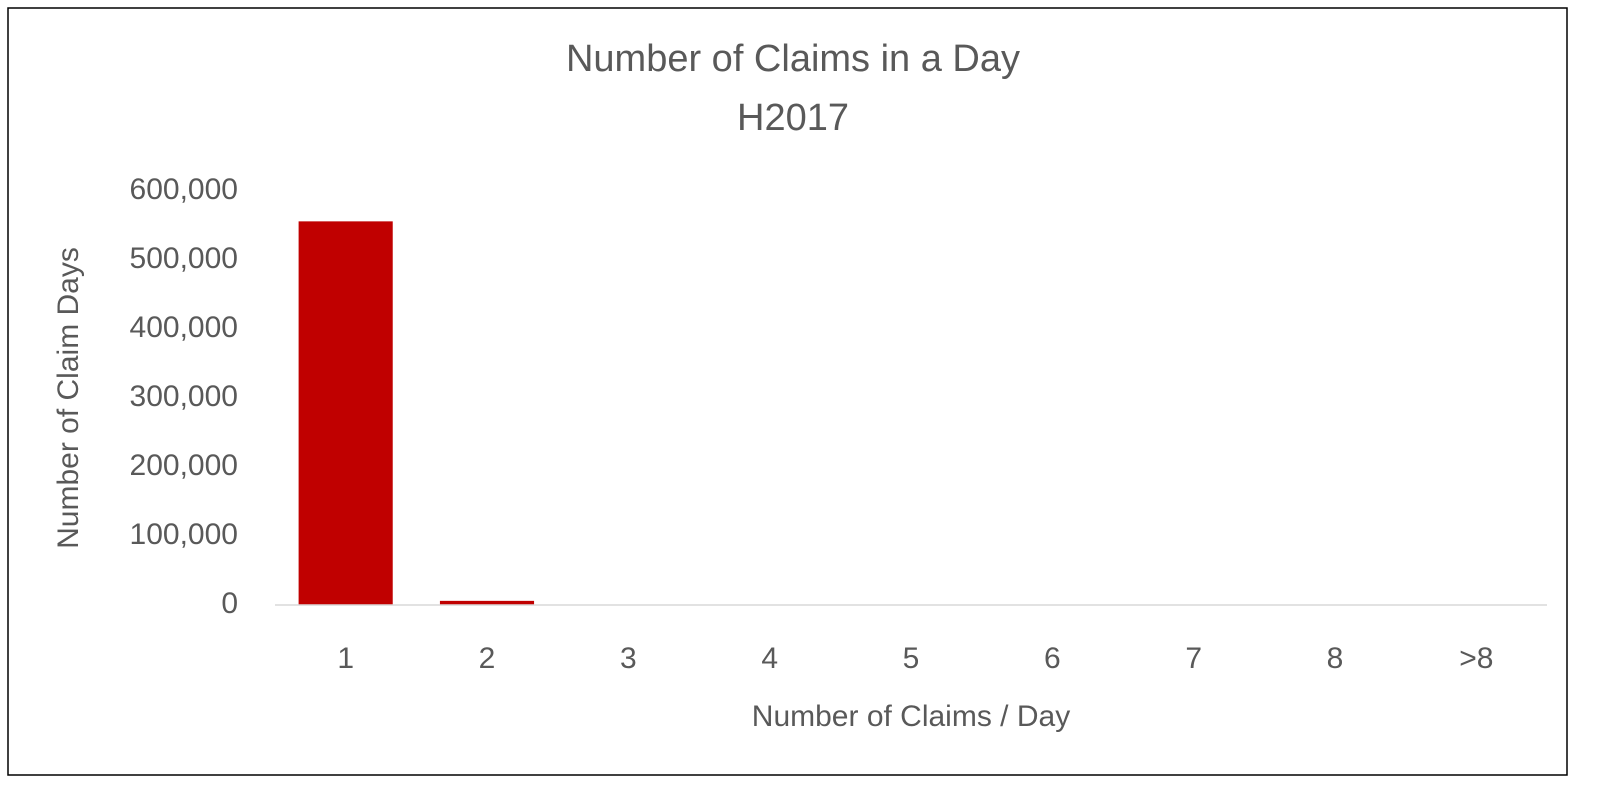  What do you see at coordinates (184, 327) in the screenshot?
I see `y-tick-label: 400,000` at bounding box center [184, 327].